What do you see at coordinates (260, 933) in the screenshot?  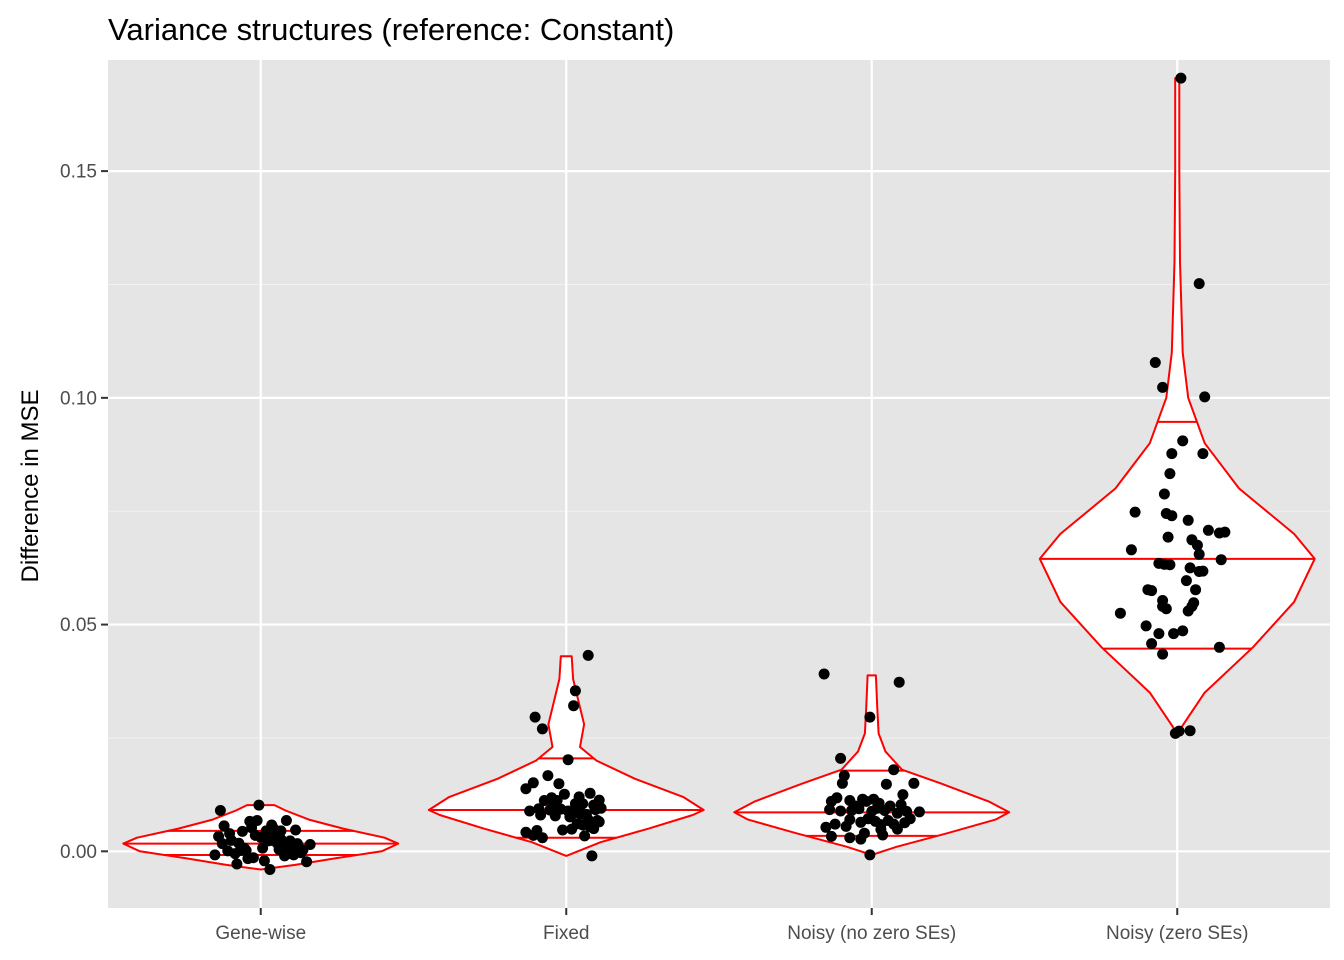 I see `x-tick-label: Gene-wise` at bounding box center [260, 933].